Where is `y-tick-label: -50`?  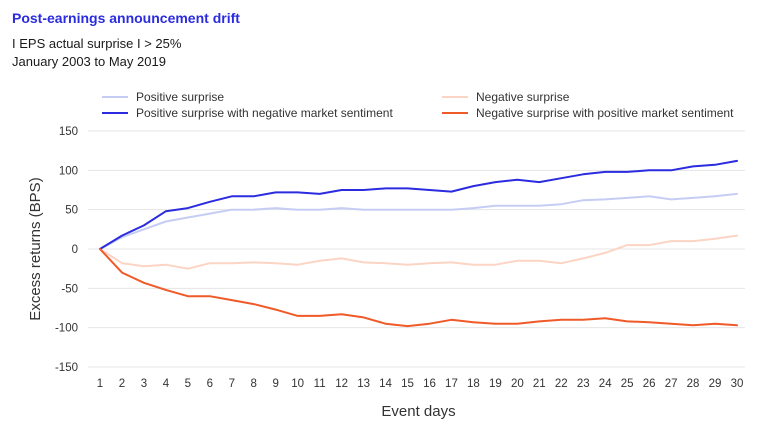 y-tick-label: -50 is located at coordinates (69, 289).